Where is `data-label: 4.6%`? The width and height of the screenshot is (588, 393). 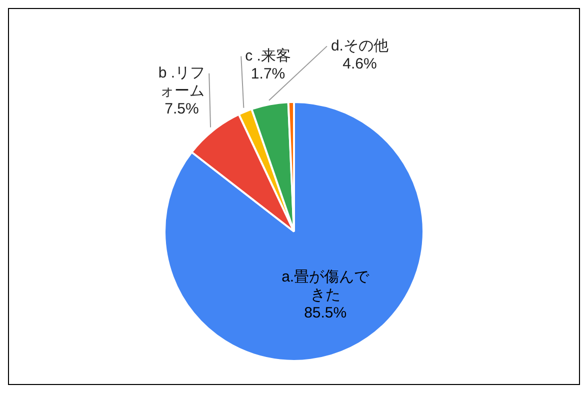
data-label: 4.6% is located at coordinates (359, 63).